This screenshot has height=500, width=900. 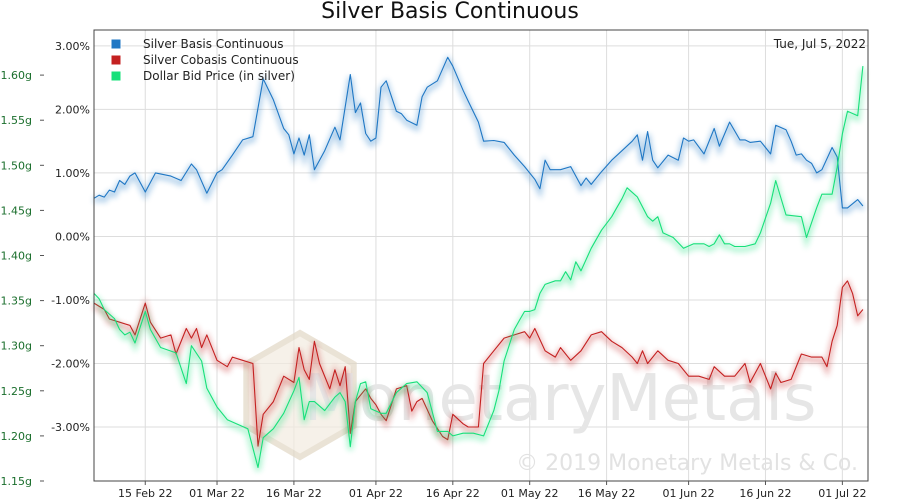 I want to click on legend-item: Silver Basis Continuous, so click(x=197, y=44).